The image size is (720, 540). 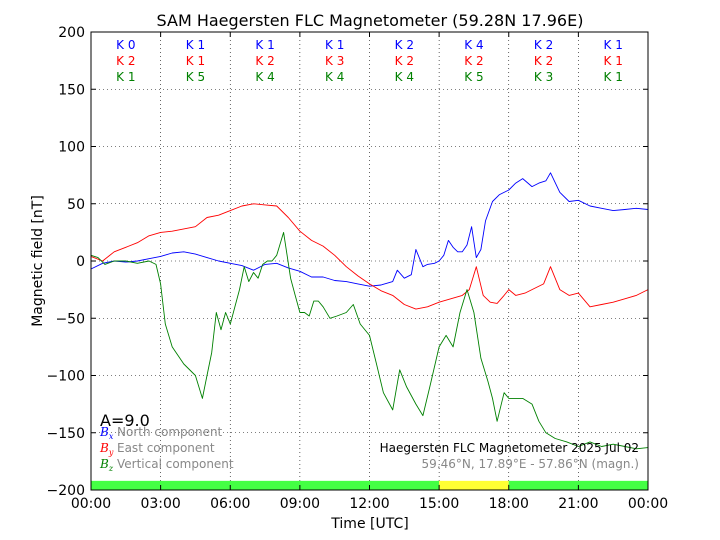 I want to click on y-tick-label: 50, so click(x=76, y=205).